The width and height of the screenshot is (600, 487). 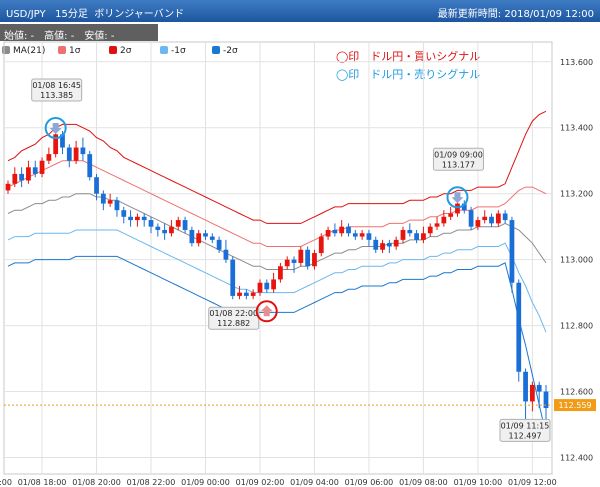 I want to click on x-tick-label: 01/09 00:00, so click(x=205, y=482).